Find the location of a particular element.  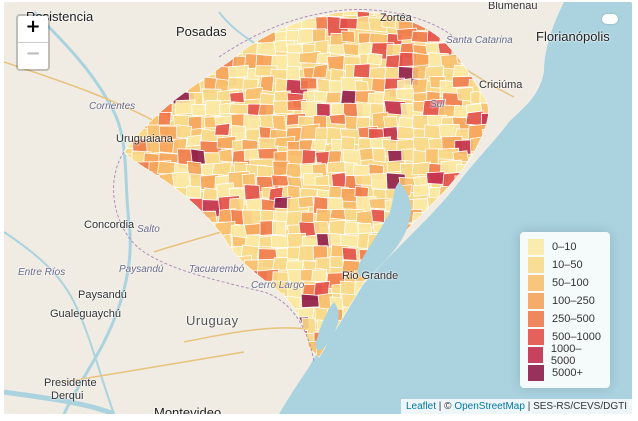

place-salto: Salto is located at coordinates (148, 229).